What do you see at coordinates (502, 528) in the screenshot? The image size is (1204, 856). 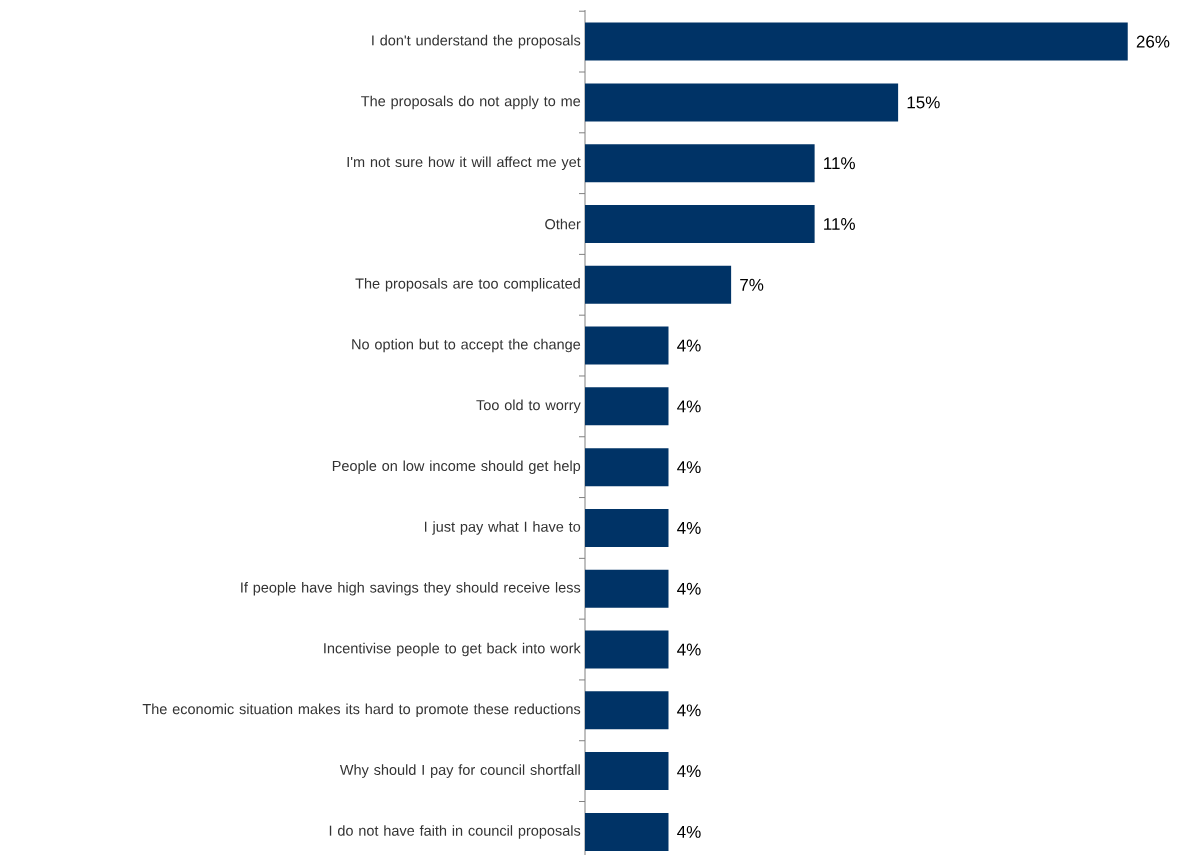 I see `y-tick-label: I just pay what I have to` at bounding box center [502, 528].